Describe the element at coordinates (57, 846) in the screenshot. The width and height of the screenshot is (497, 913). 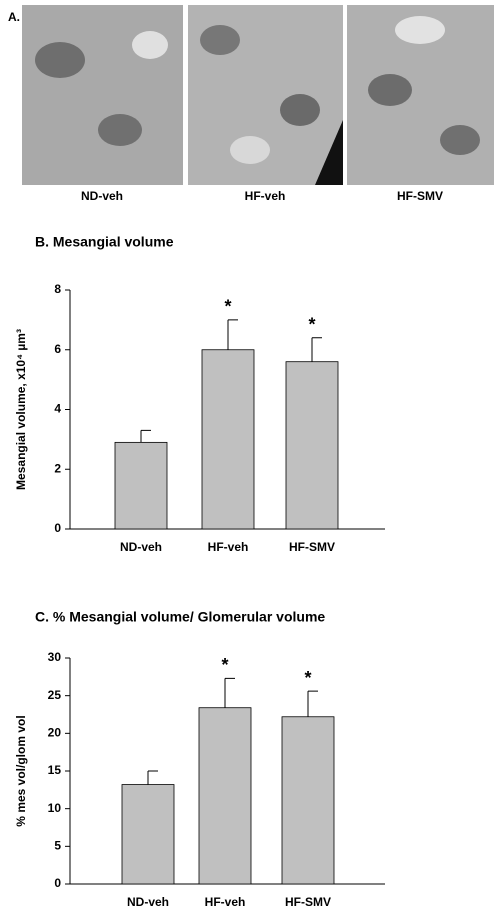
I see `y-tick-label: 5` at that location.